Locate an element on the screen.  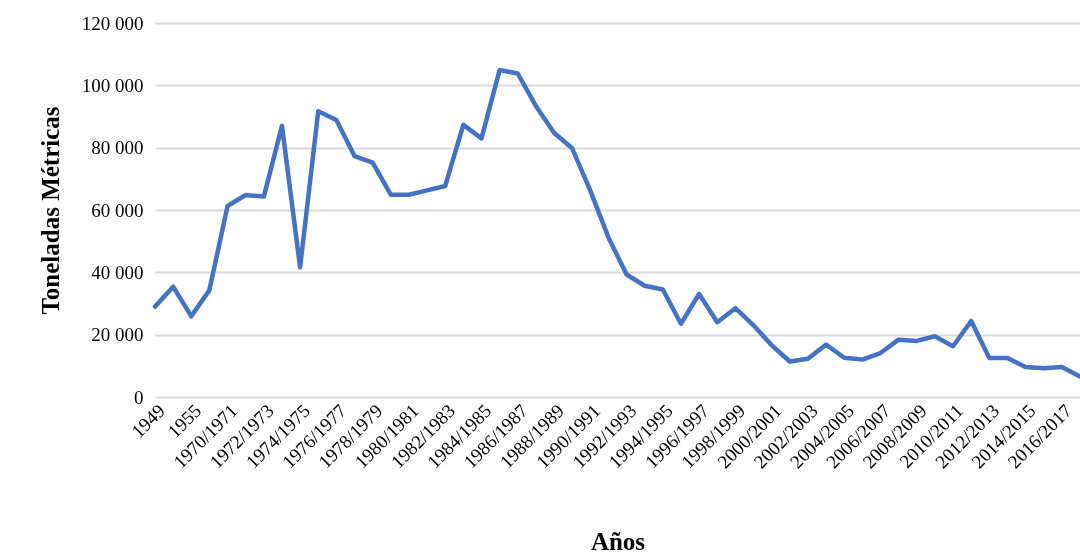
y-tick-label: 60 000 is located at coordinates (117, 210).